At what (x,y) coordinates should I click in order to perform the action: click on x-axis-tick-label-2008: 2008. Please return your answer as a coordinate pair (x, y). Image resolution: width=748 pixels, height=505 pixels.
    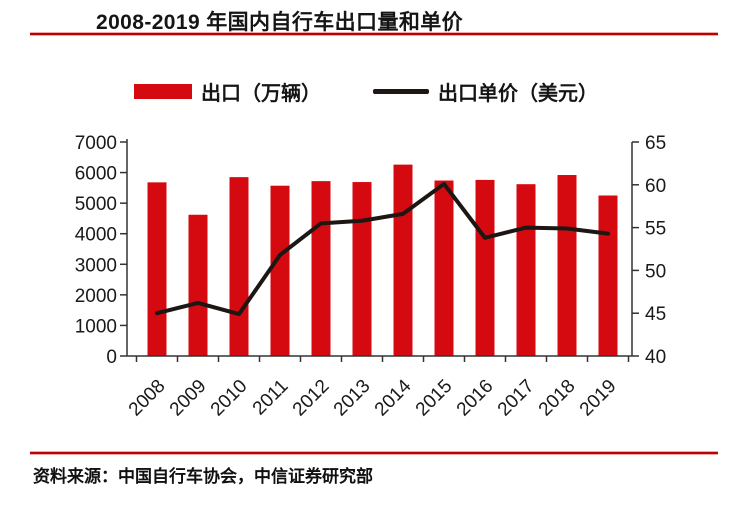
    Looking at the image, I should click on (147, 398).